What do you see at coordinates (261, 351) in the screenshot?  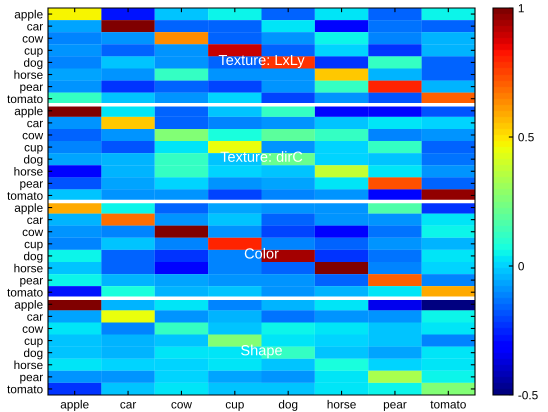 I see `annotation: Shape` at bounding box center [261, 351].